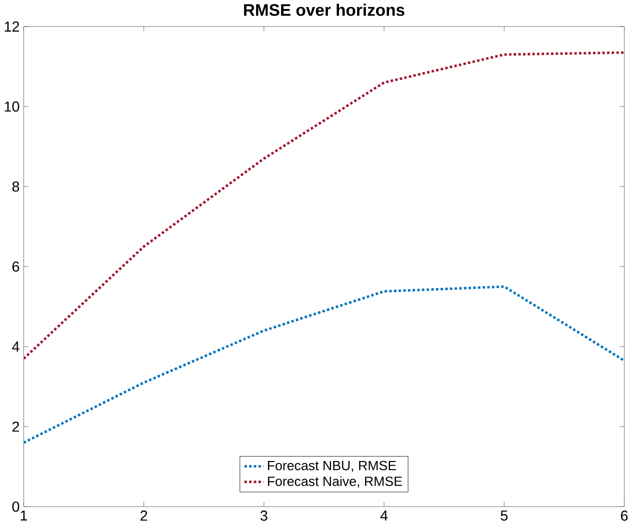 The width and height of the screenshot is (632, 525). Describe the element at coordinates (144, 515) in the screenshot. I see `x-tick-label: 2` at that location.